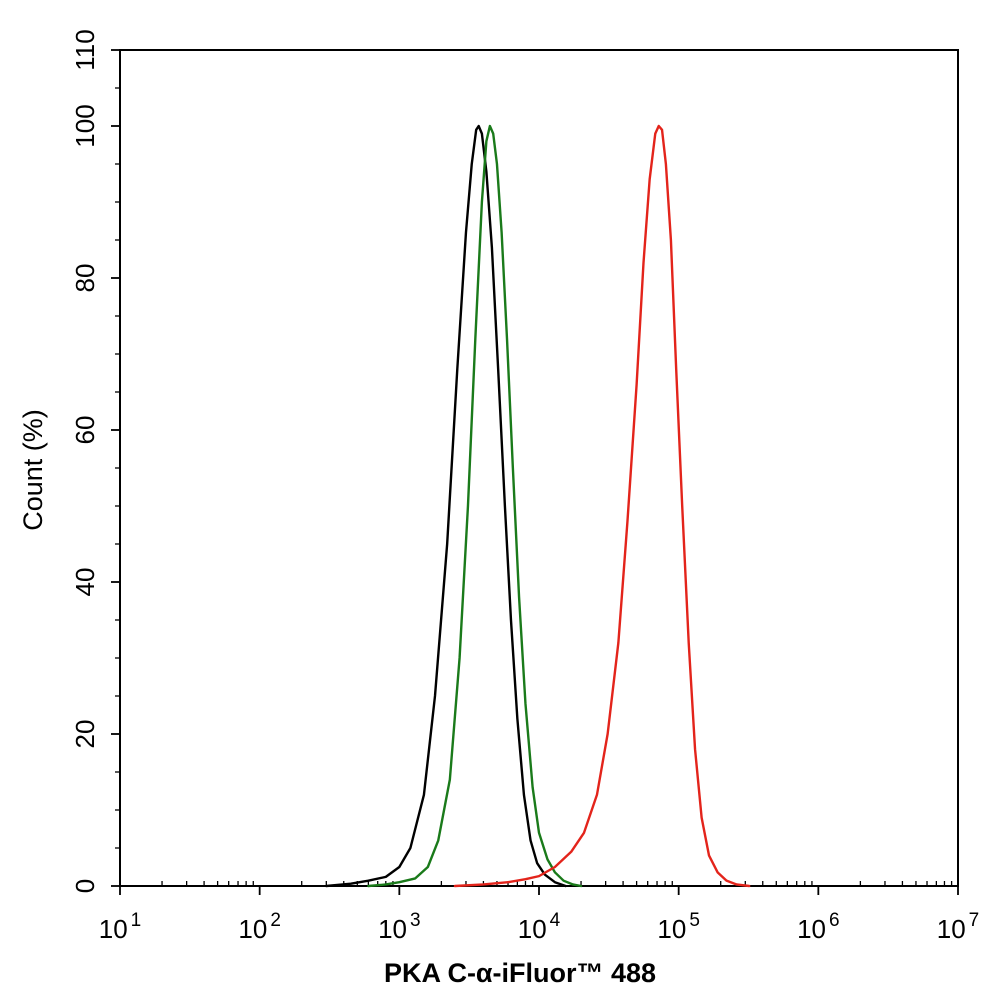 The width and height of the screenshot is (994, 1002). Describe the element at coordinates (85, 49) in the screenshot. I see `y-tick-label: 110` at that location.